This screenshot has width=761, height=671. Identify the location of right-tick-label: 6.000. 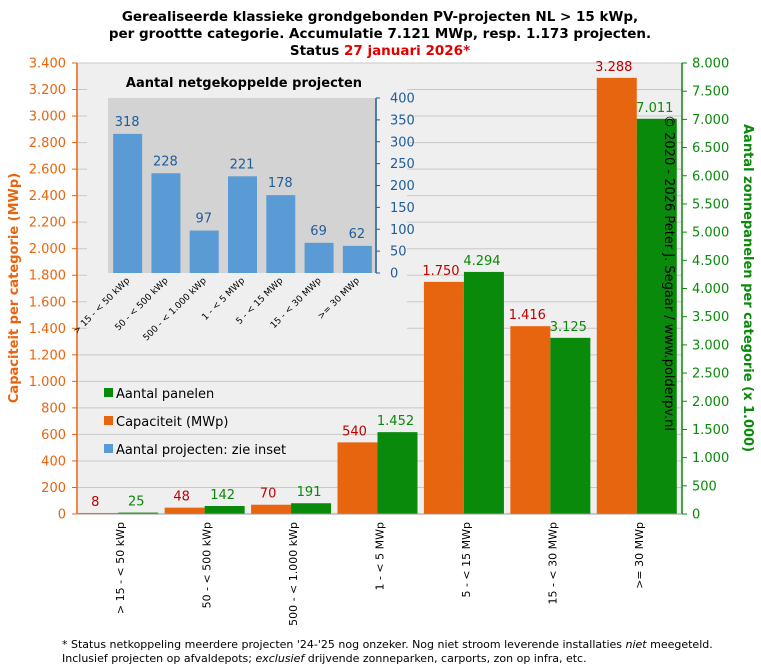
(710, 176).